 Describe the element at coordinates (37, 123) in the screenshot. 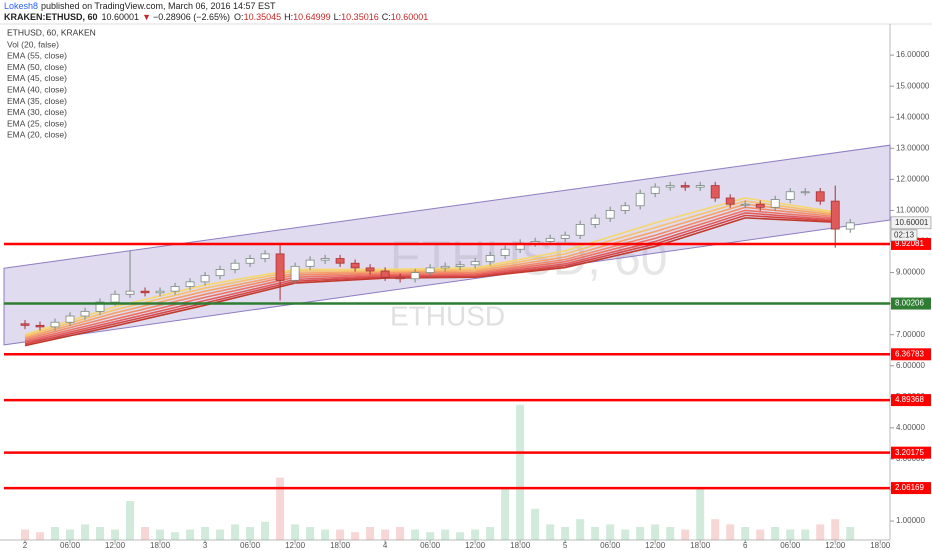

I see `legend-entry: EMA (25, close)` at that location.